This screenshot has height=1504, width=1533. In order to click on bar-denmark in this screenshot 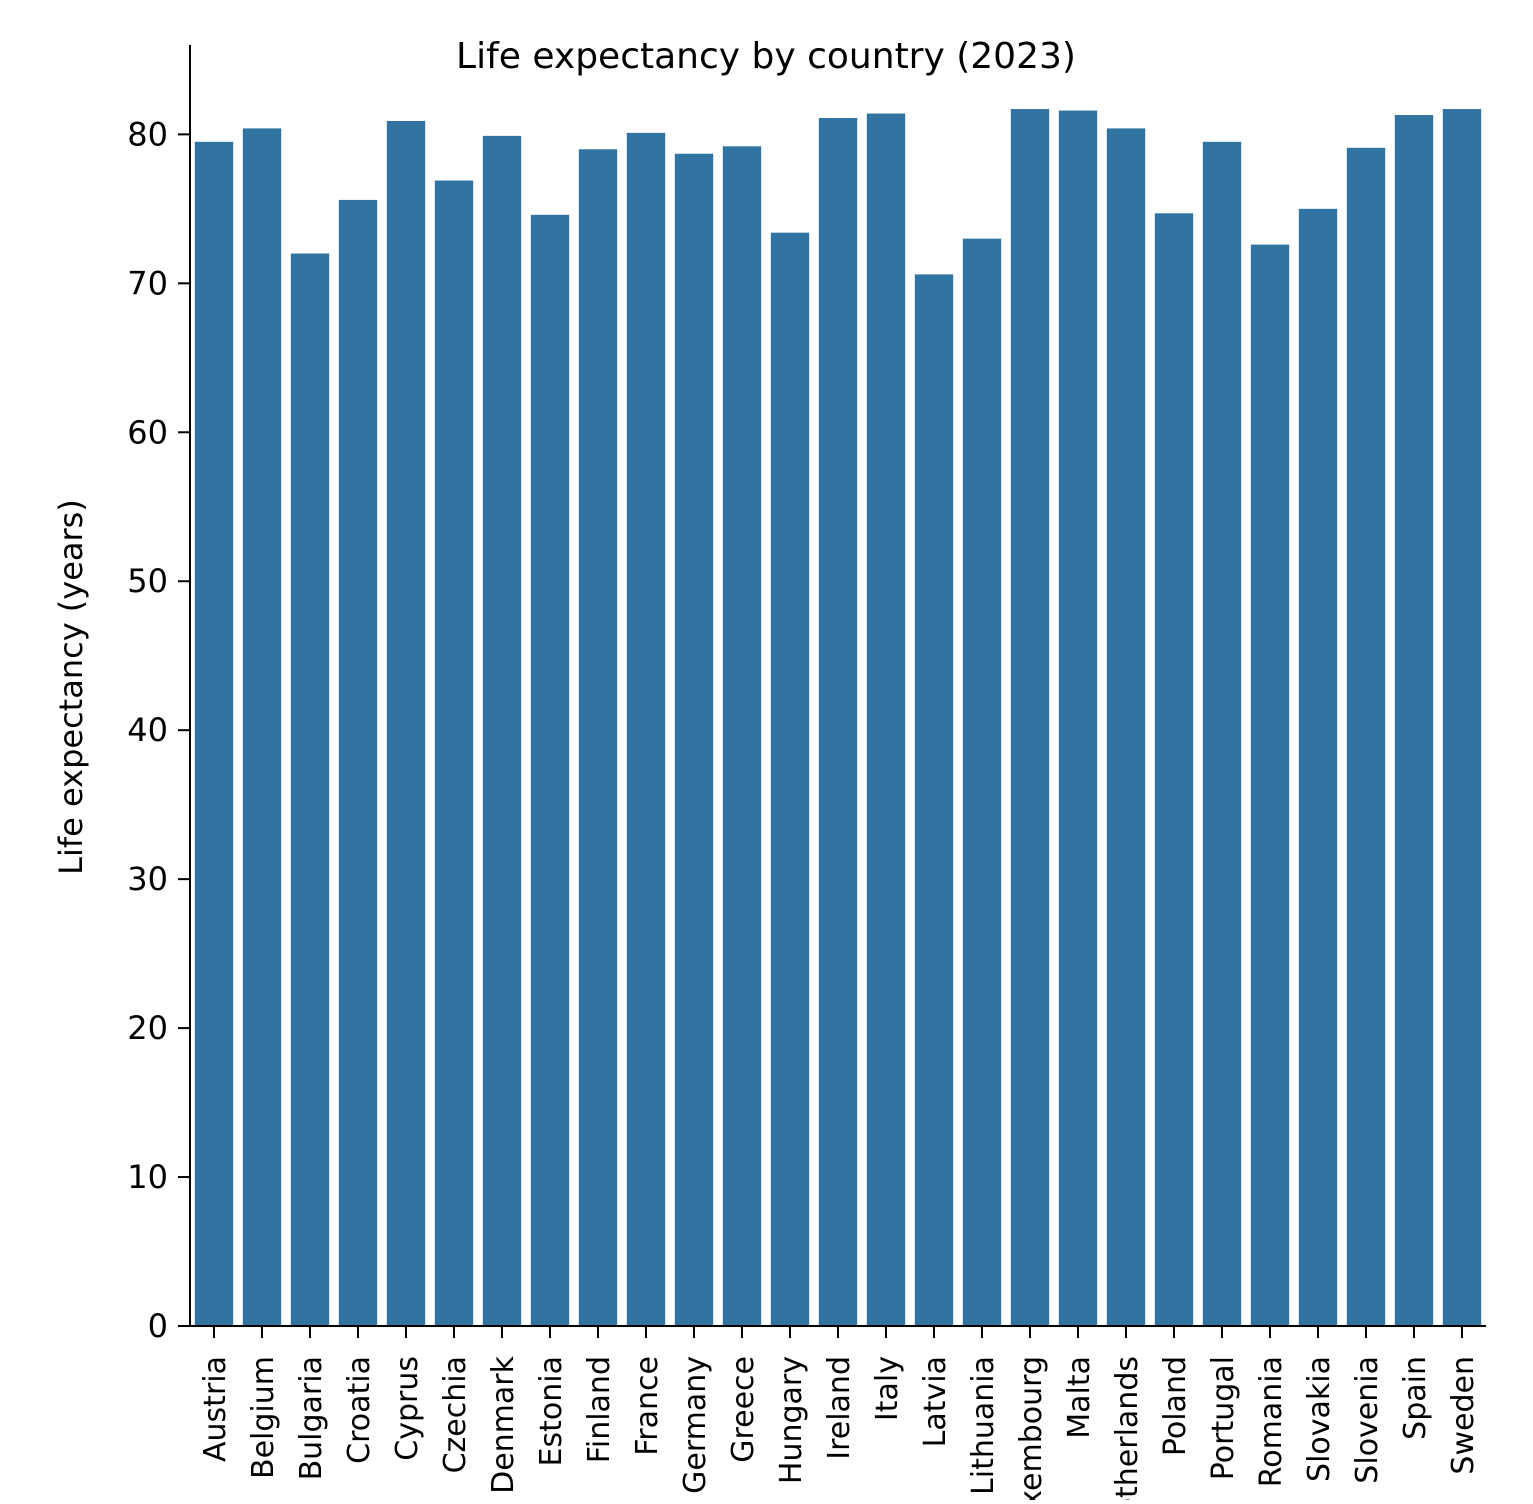, I will do `click(502, 731)`.